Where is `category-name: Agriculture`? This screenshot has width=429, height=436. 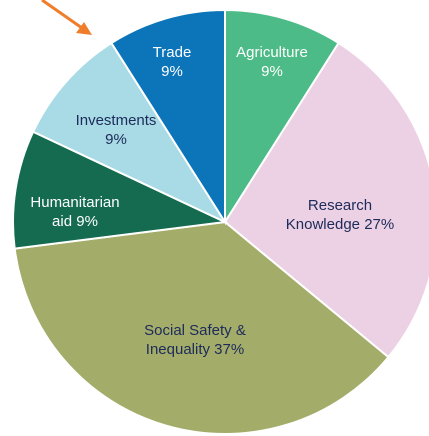
category-name: Agriculture is located at coordinates (272, 52).